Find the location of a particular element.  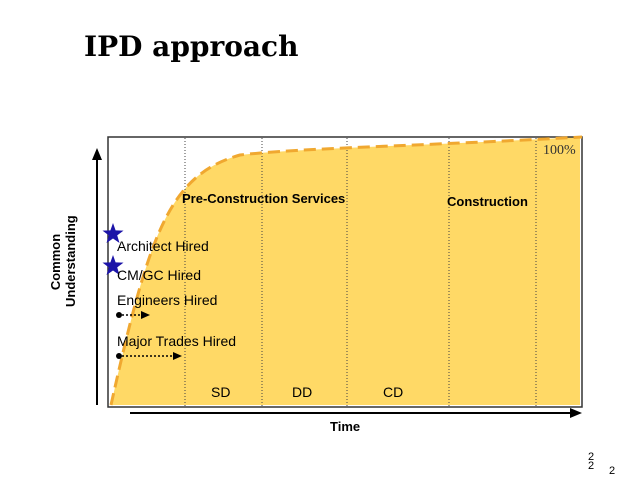

phase-label-construction: Construction is located at coordinates (487, 201).